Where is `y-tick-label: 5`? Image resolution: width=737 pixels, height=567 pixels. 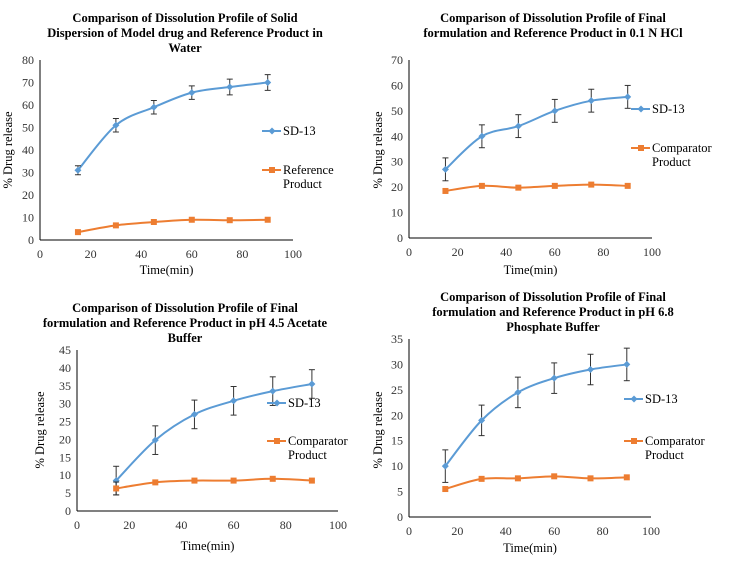
y-tick-label: 5 is located at coordinates (400, 492).